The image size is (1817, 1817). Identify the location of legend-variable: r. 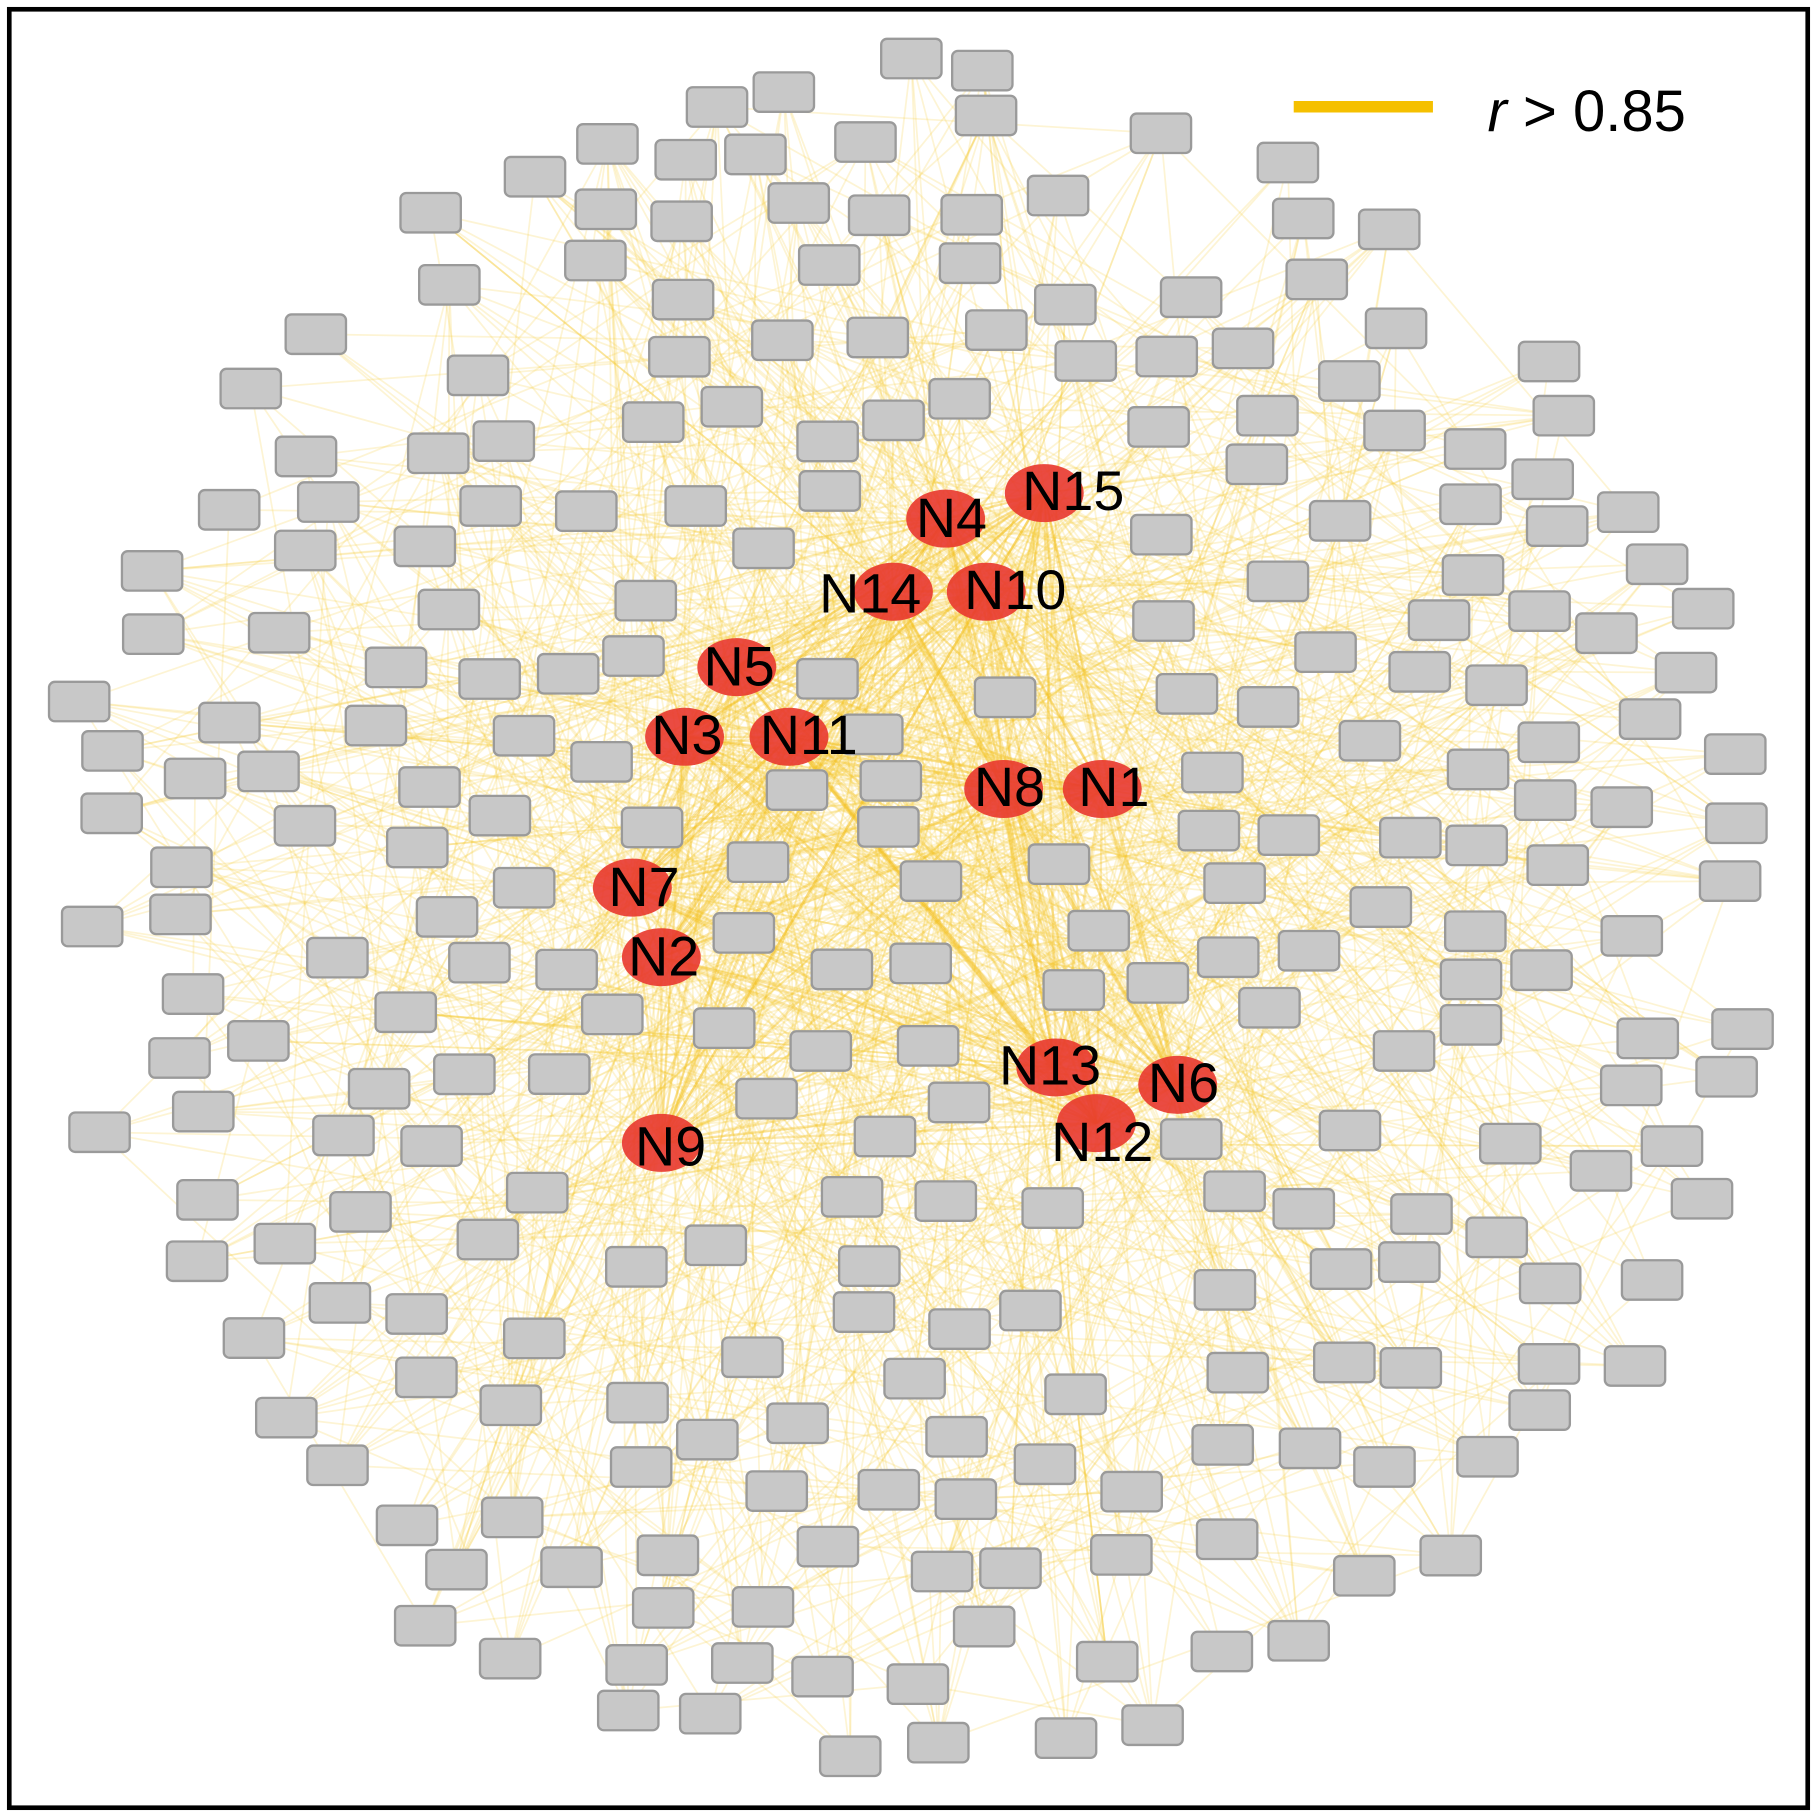
(1498, 111).